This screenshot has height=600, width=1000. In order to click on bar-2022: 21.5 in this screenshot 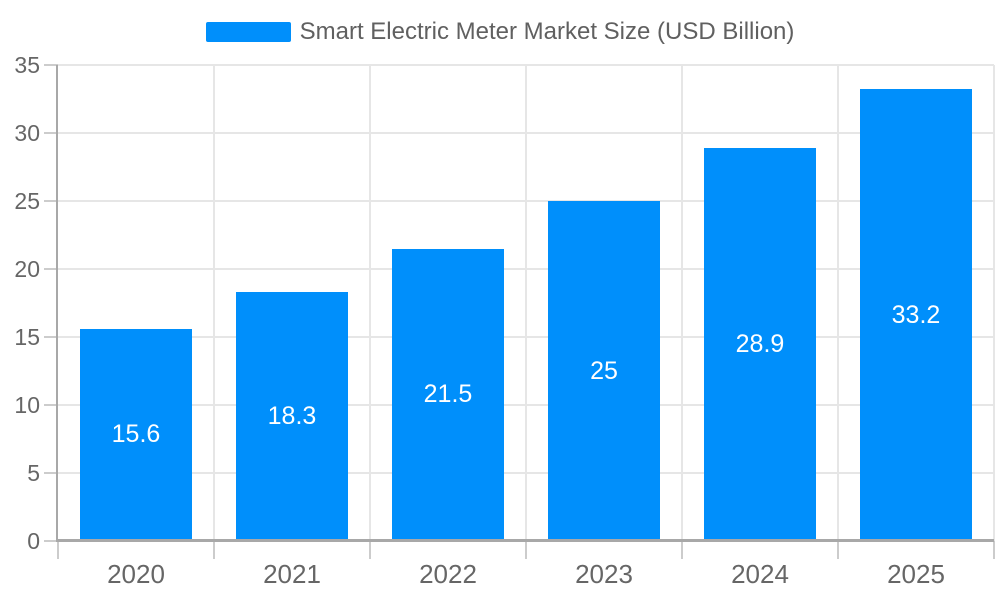, I will do `click(448, 394)`.